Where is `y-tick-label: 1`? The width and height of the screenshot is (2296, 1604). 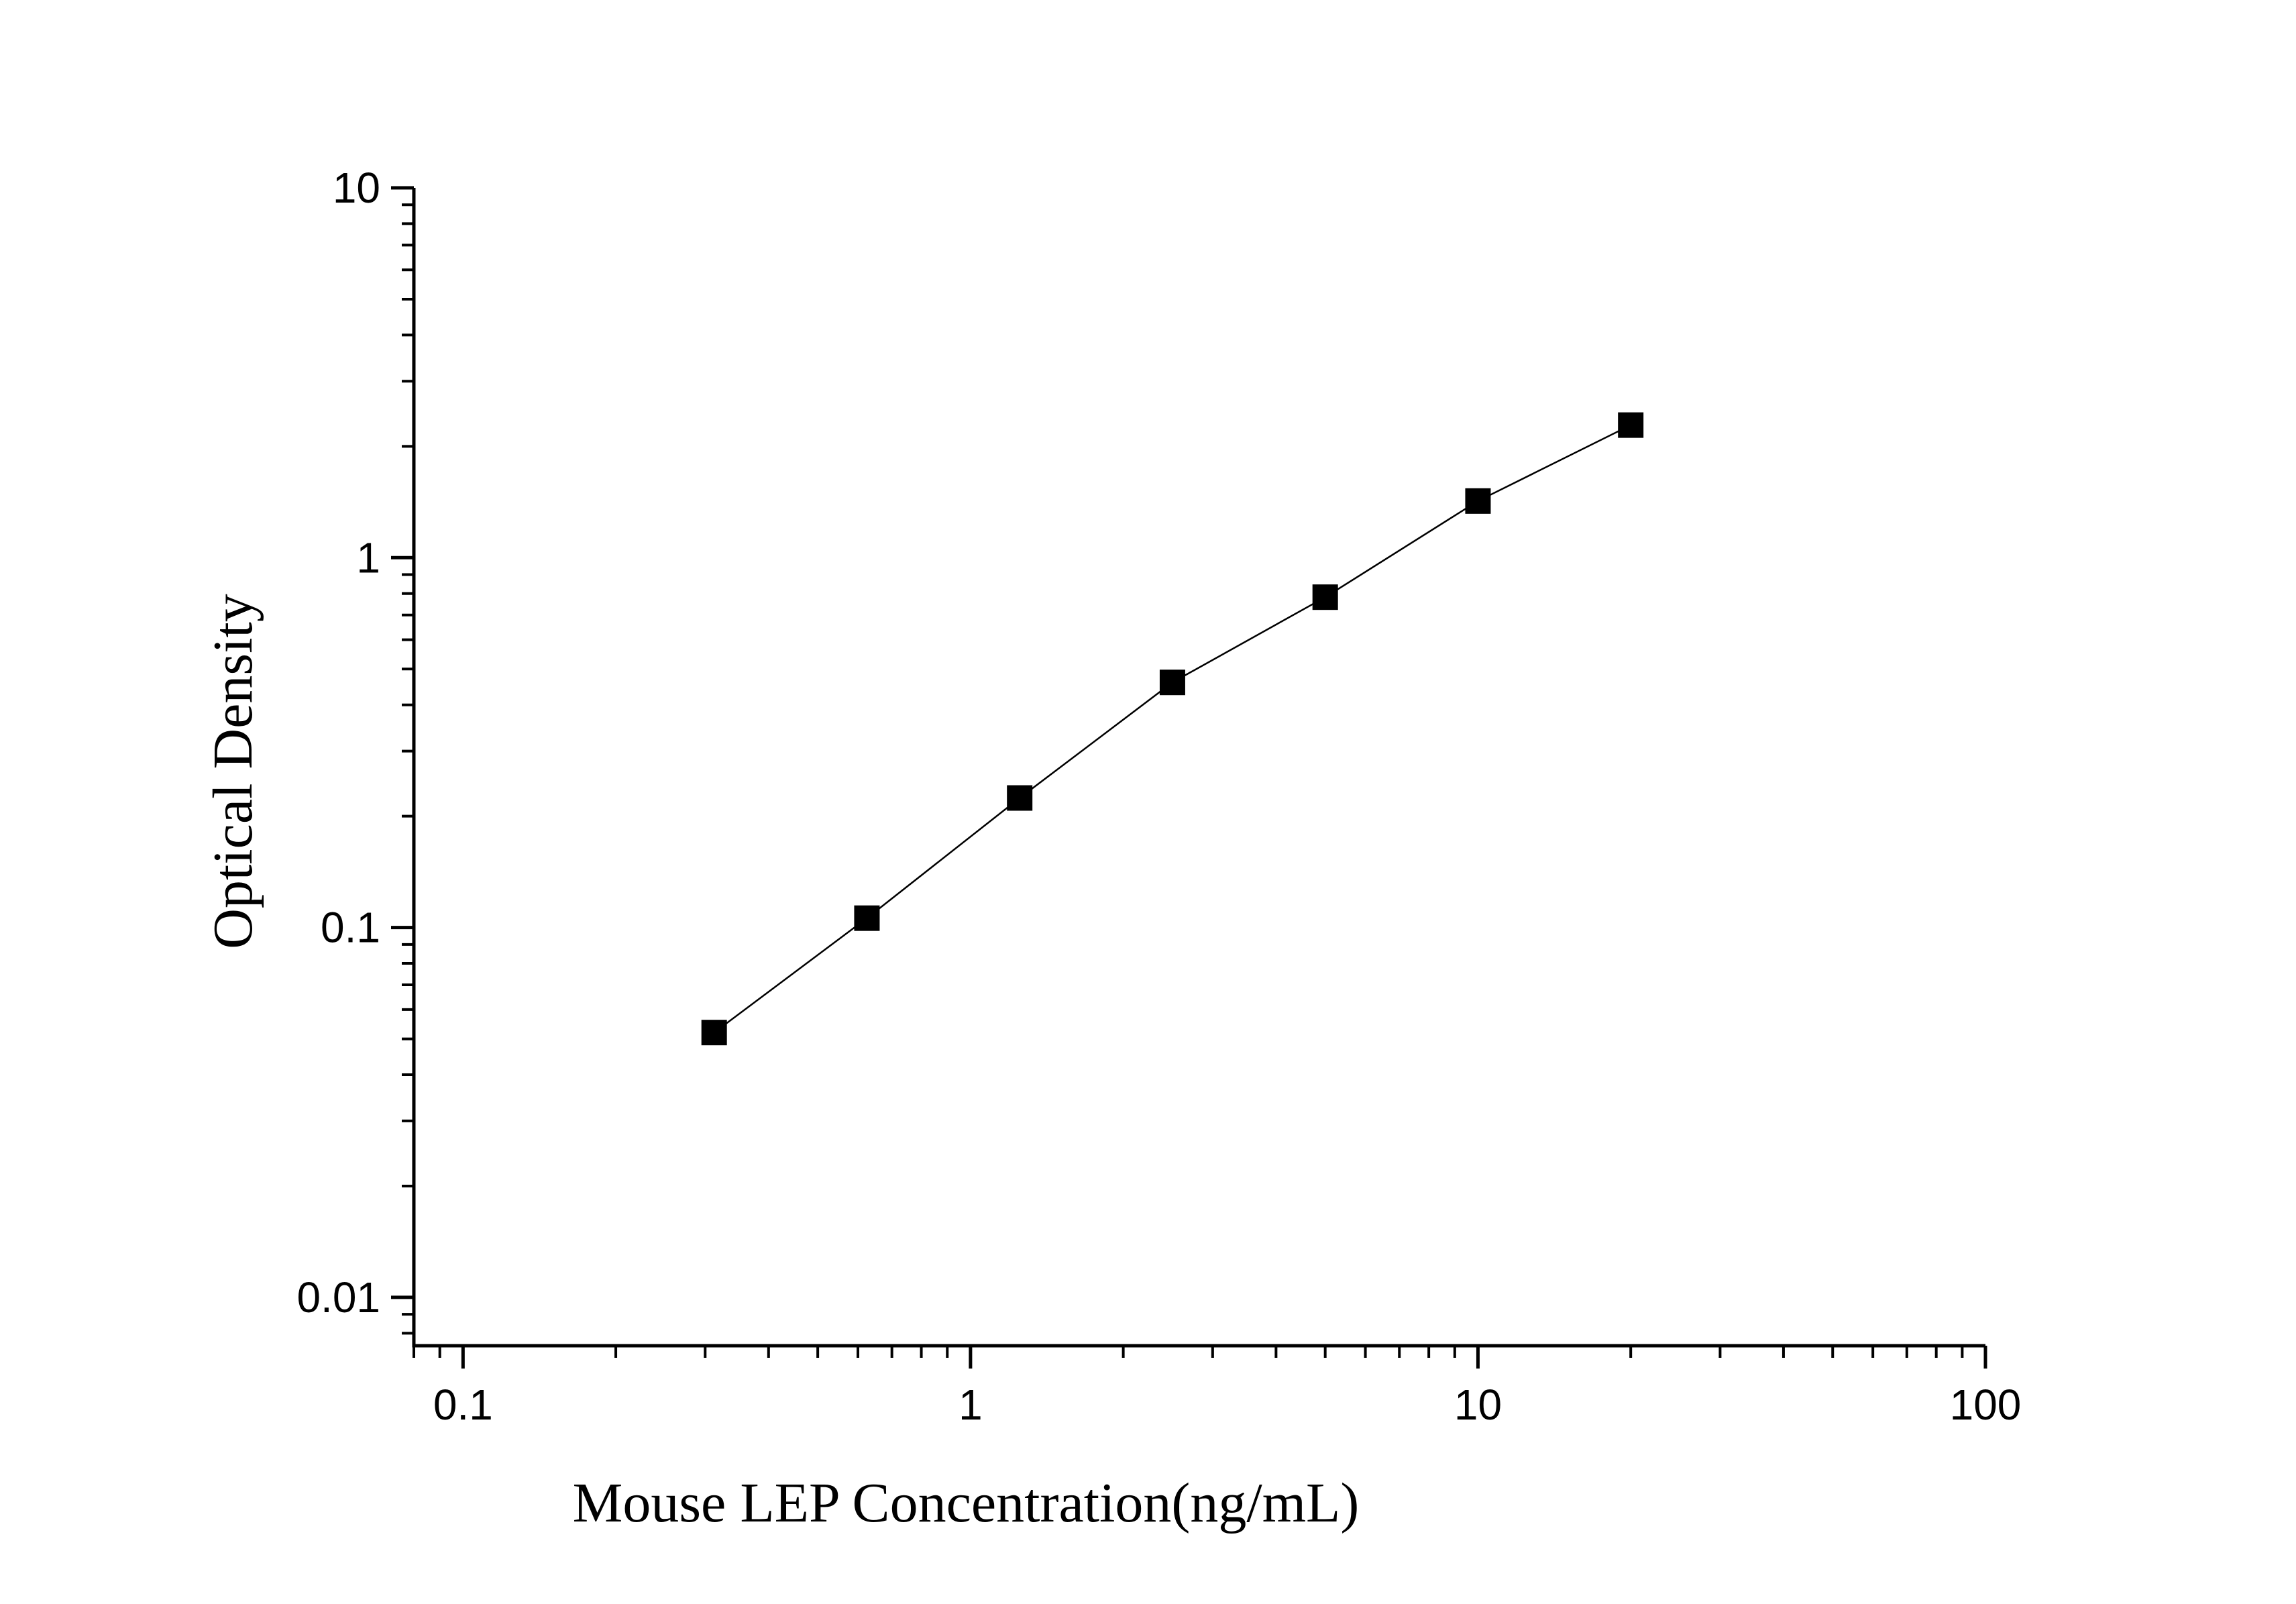
y-tick-label: 1 is located at coordinates (368, 557).